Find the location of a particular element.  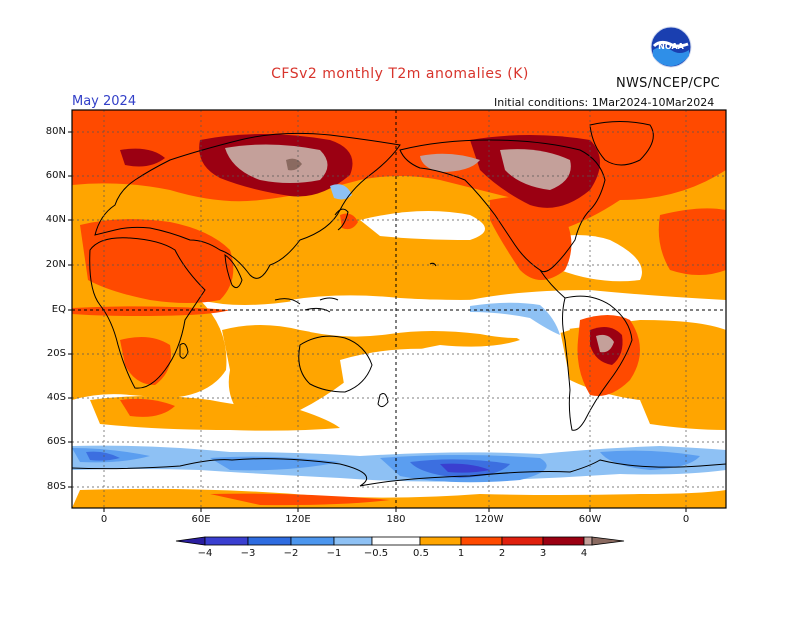

lon-label: 120W is located at coordinates (489, 519).